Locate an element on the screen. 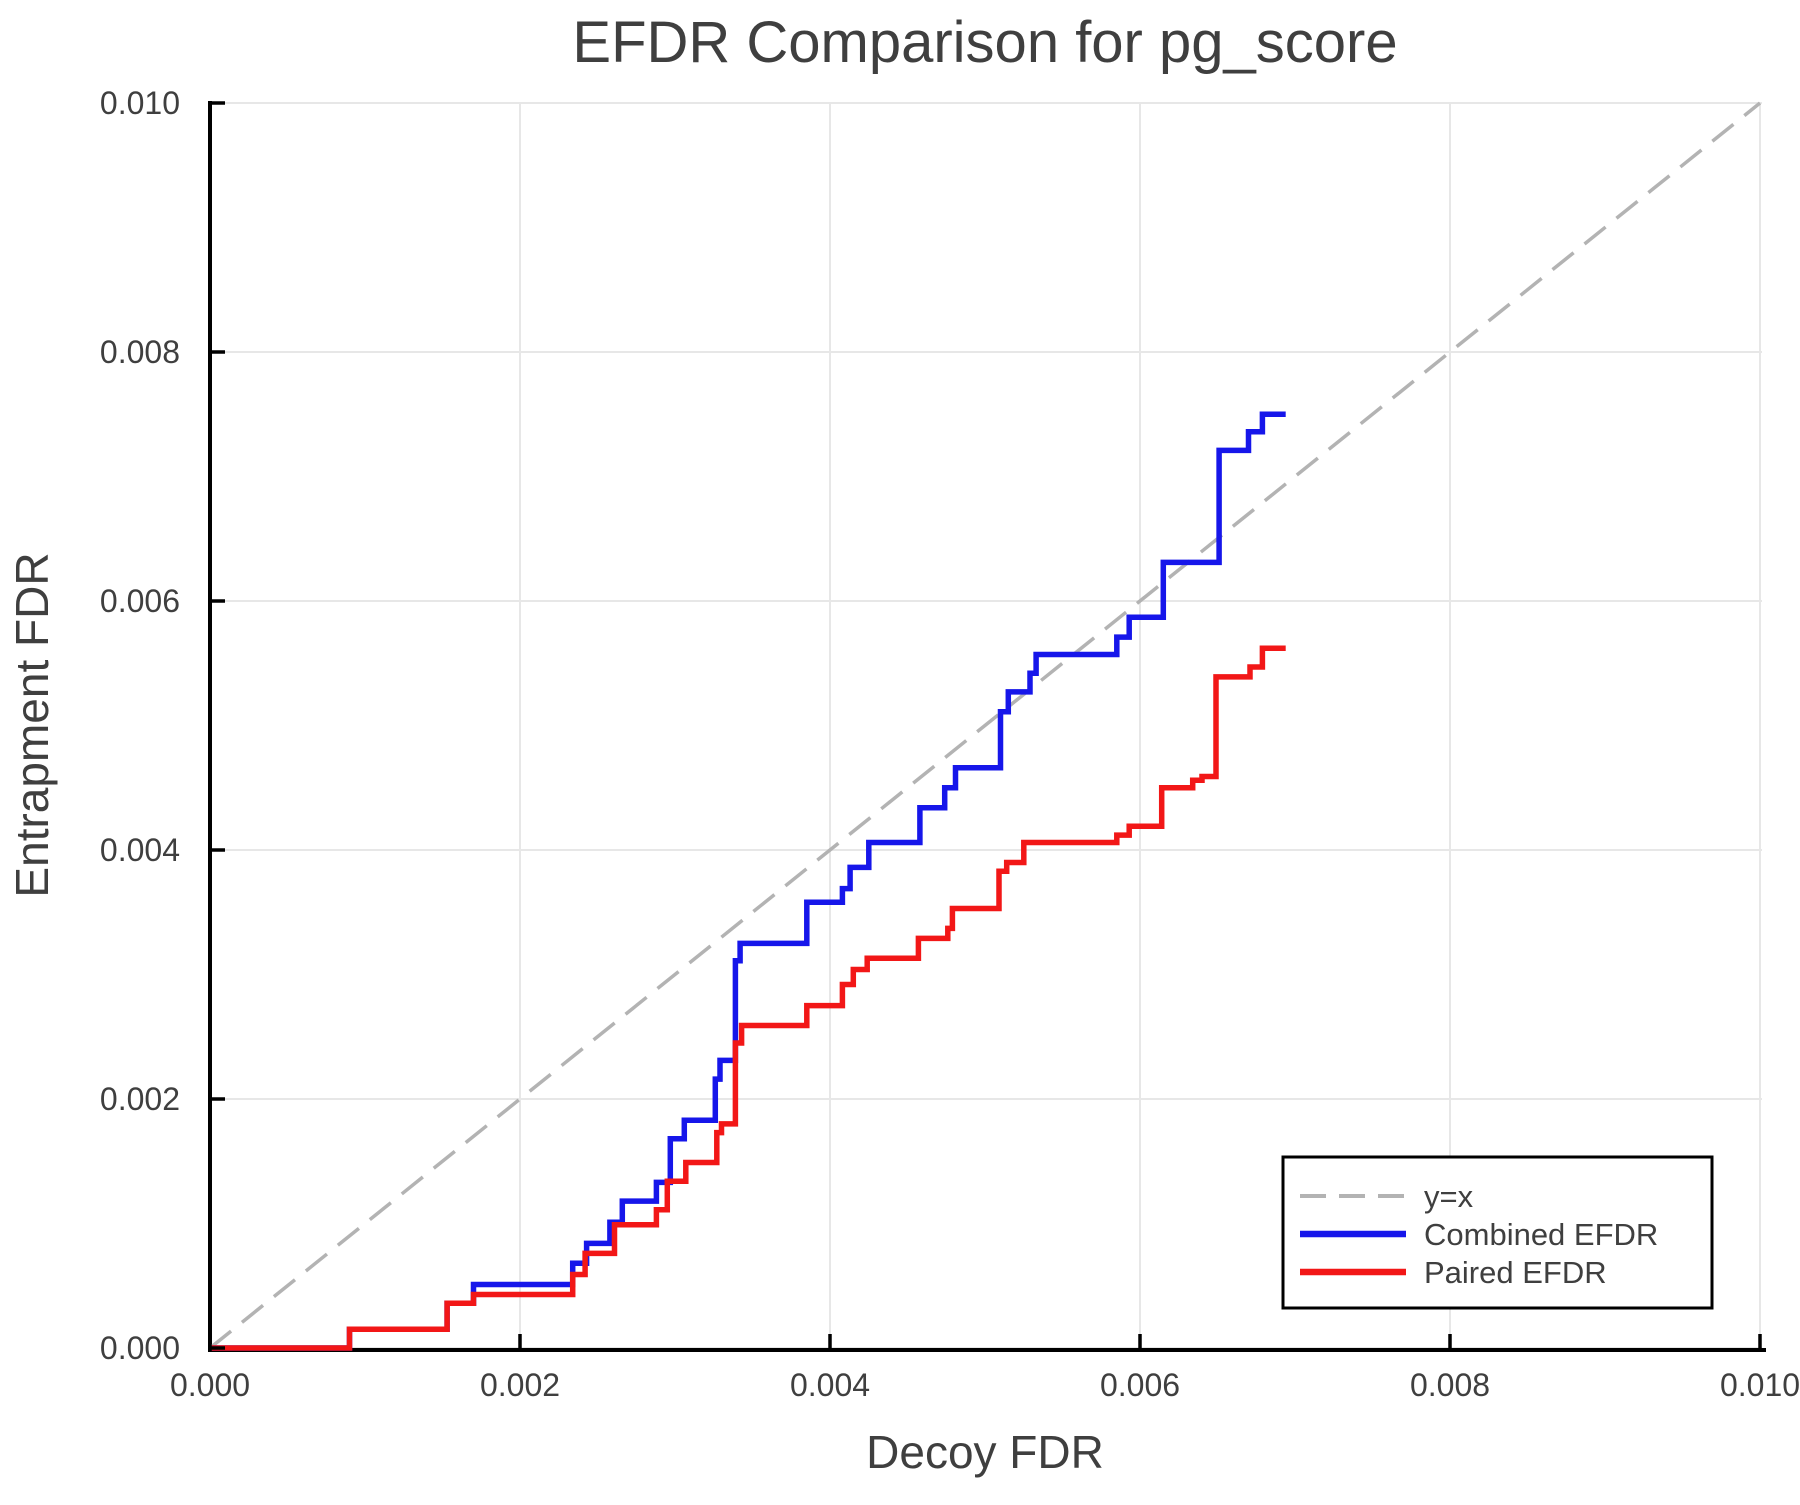 The width and height of the screenshot is (1800, 1505). y-tick-label: 0.004 is located at coordinates (140, 850).